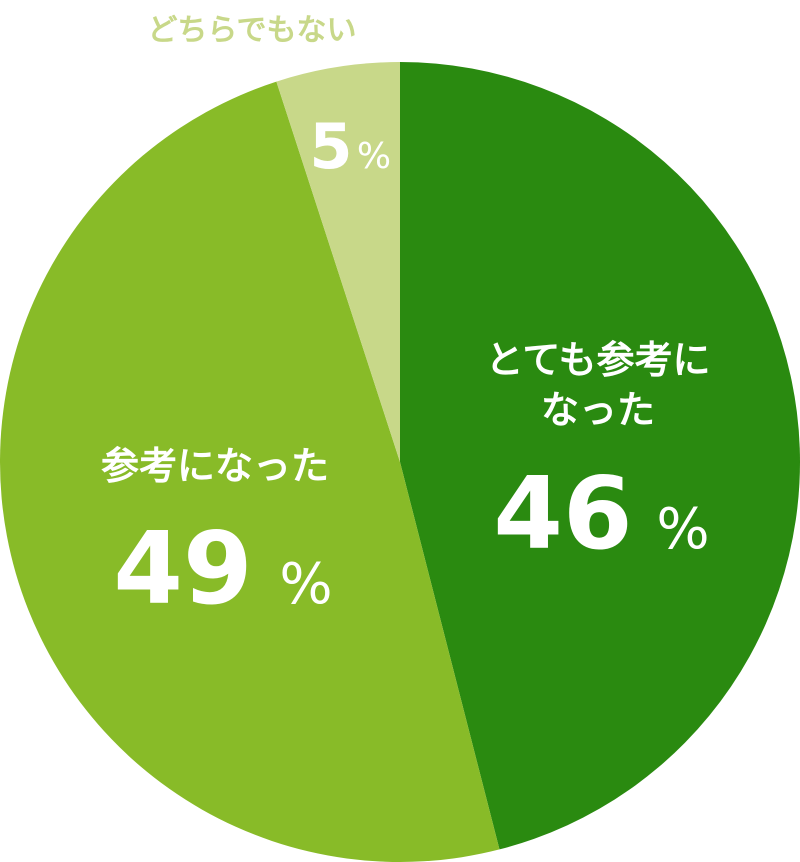  I want to click on slice-value-0: 46, so click(562, 513).